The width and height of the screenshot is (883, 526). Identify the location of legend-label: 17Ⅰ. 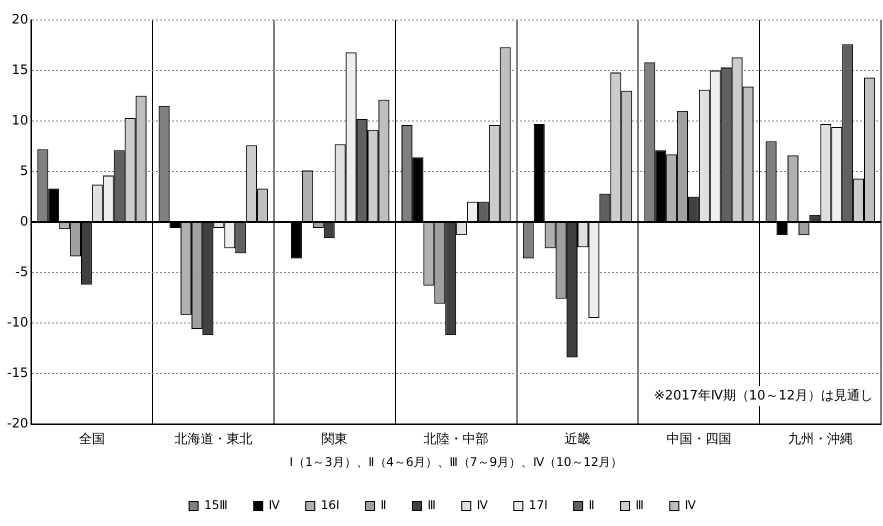
(538, 505).